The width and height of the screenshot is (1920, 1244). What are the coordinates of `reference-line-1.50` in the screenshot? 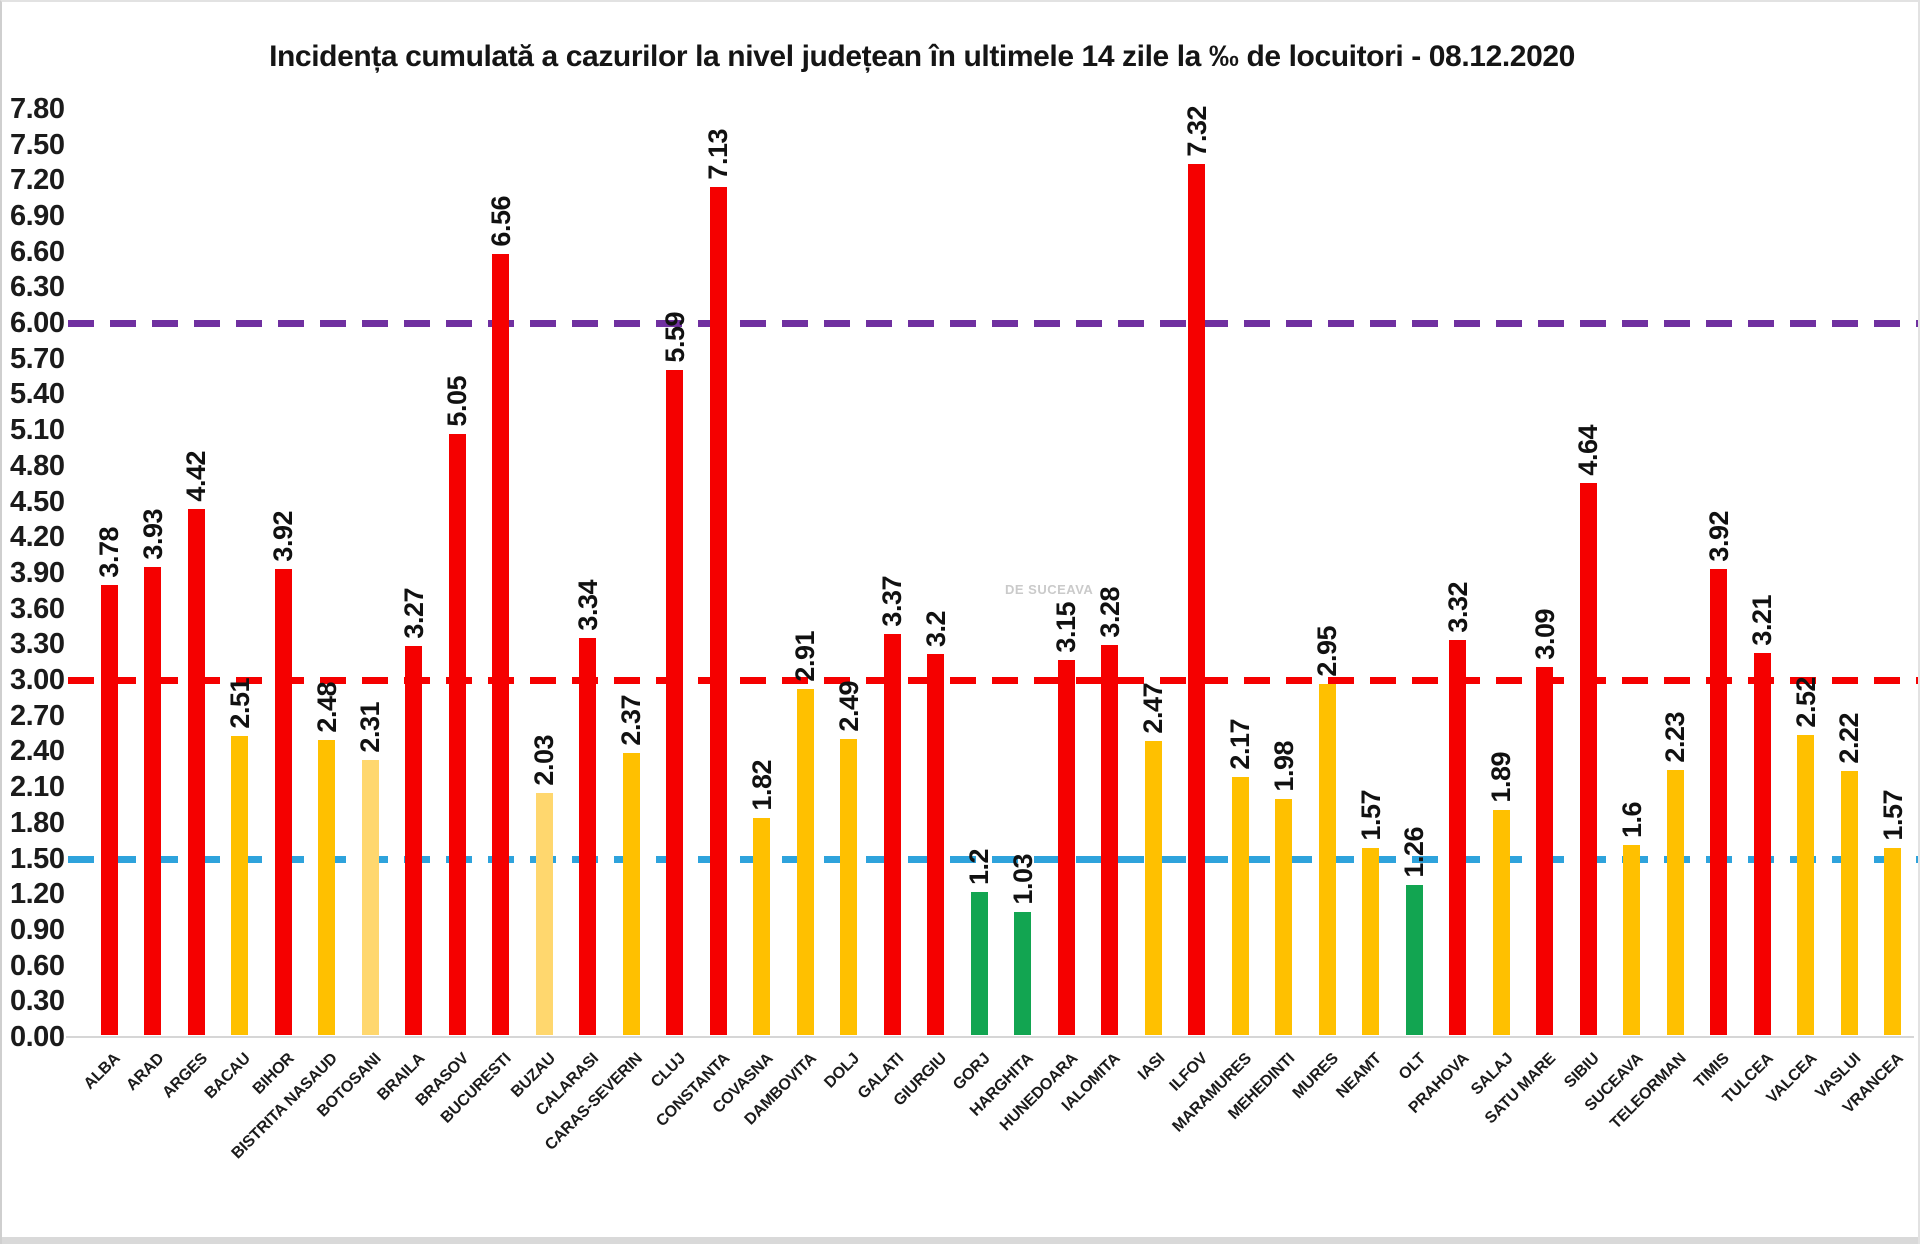 It's located at (993, 859).